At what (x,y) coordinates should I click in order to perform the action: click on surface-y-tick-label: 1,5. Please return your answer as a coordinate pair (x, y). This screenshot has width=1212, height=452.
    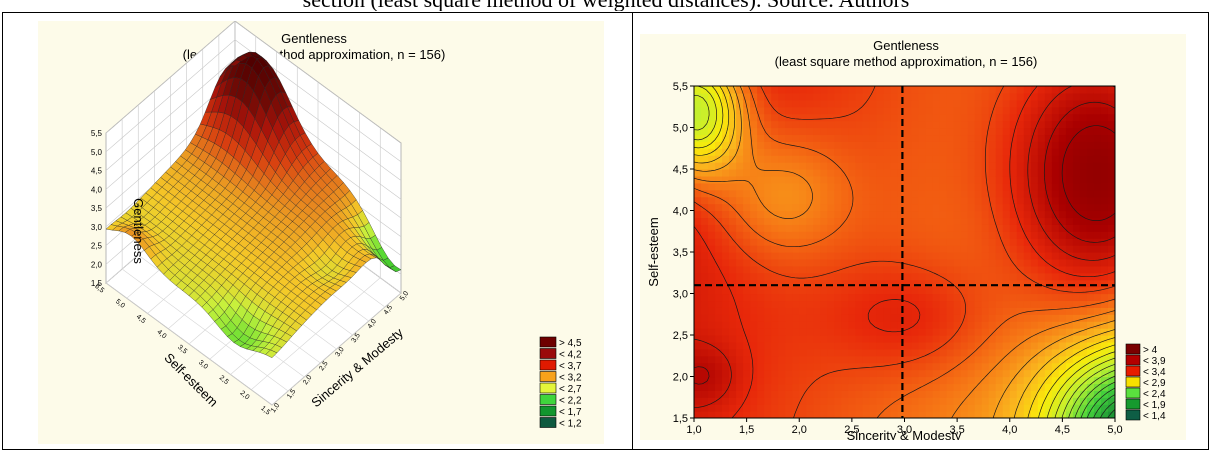
    Looking at the image, I should click on (265, 411).